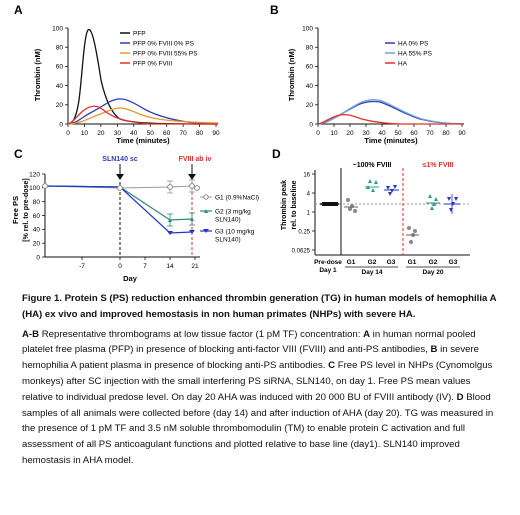 The width and height of the screenshot is (520, 515). I want to click on panel-b-xlabel: Time (minutes), so click(391, 140).